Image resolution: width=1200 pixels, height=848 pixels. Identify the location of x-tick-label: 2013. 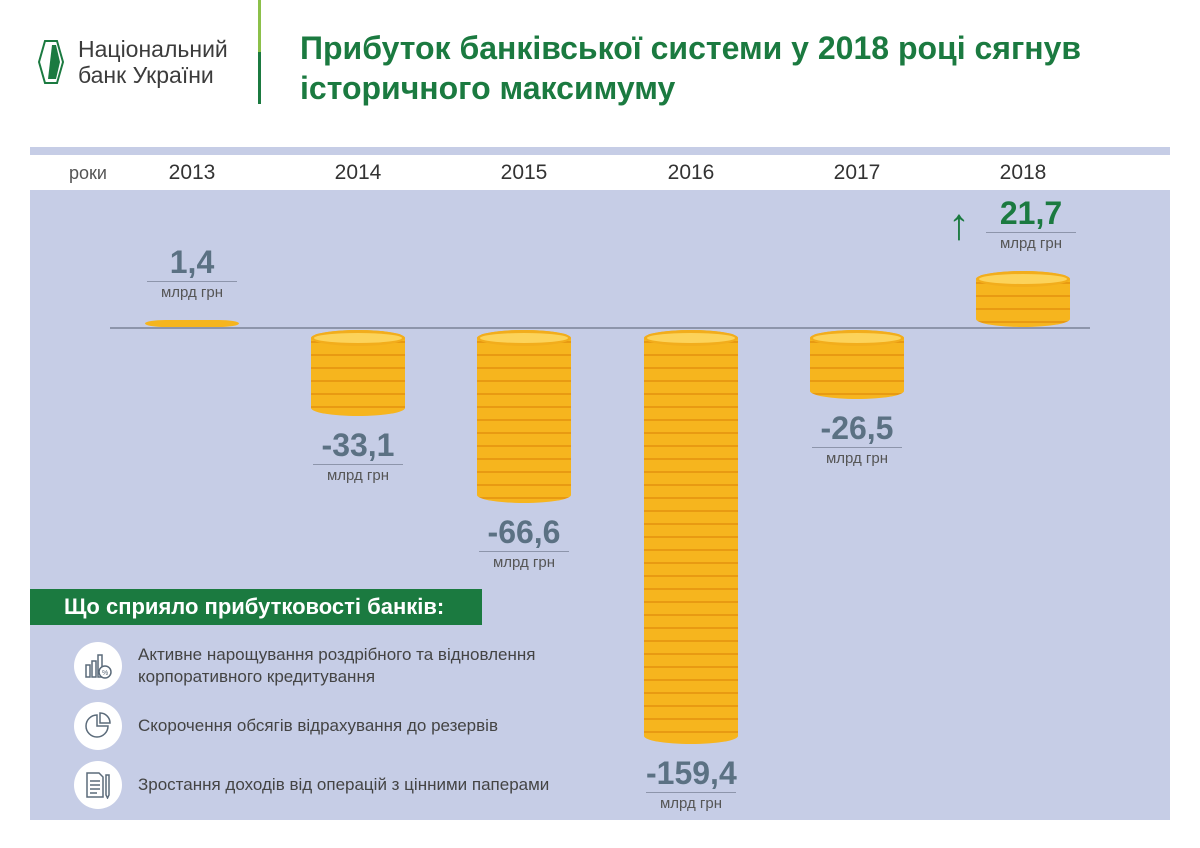
(192, 172).